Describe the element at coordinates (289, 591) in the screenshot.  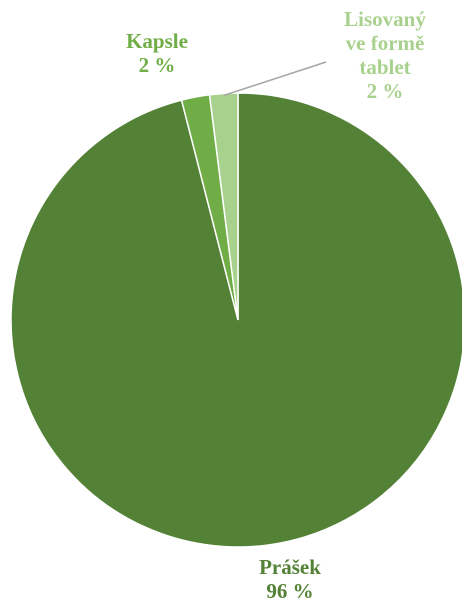
I see `value-label: 96 %` at that location.